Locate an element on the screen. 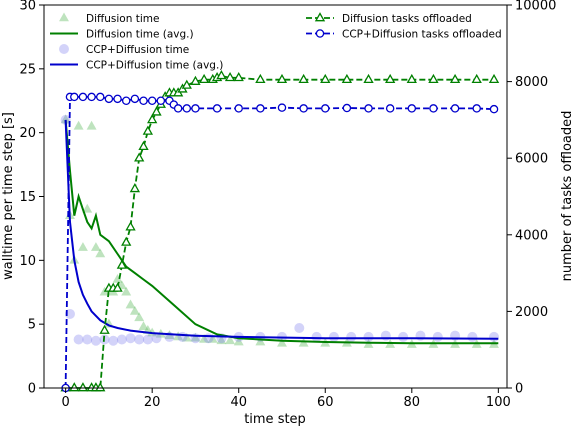 The image size is (581, 428). x-axis-ticks: 0 20 40 60 80 100 is located at coordinates (286, 399).